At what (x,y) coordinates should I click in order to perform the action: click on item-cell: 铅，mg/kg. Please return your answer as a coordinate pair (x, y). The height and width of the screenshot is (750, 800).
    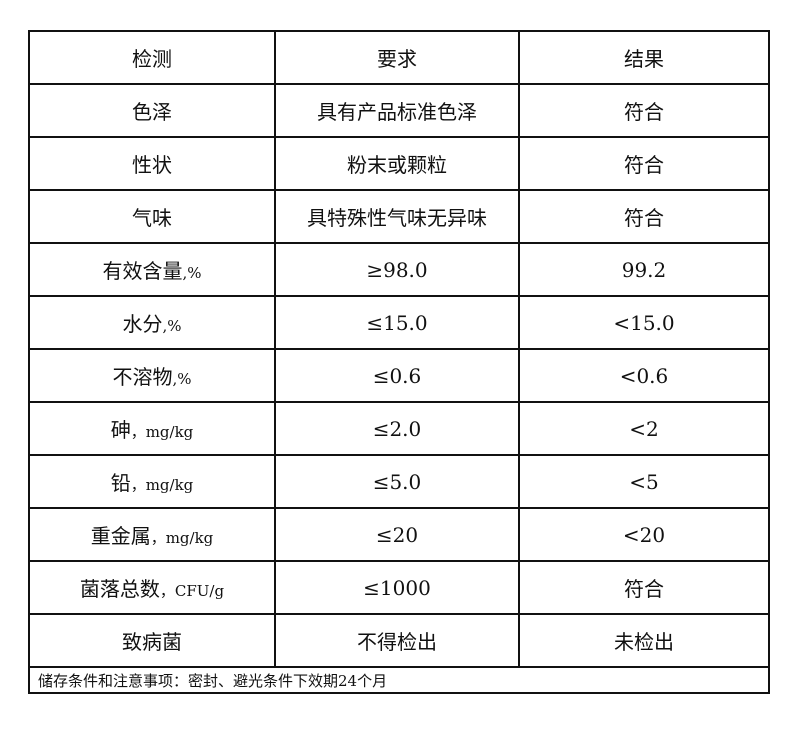
    Looking at the image, I should click on (152, 481).